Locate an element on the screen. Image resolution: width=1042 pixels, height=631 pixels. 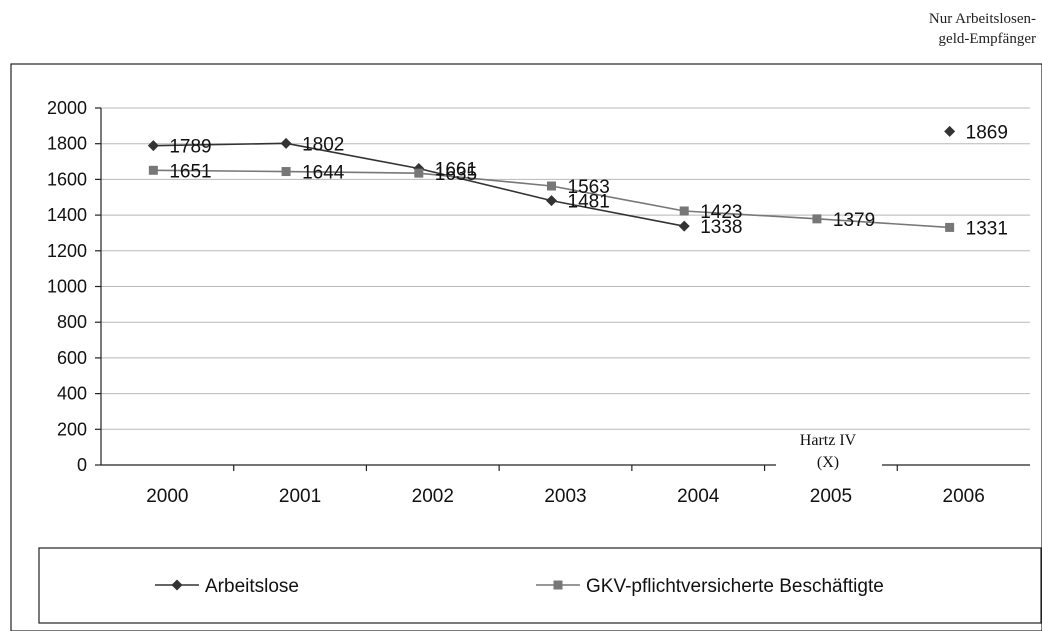
point-arbeitslose-2001 is located at coordinates (286, 143).